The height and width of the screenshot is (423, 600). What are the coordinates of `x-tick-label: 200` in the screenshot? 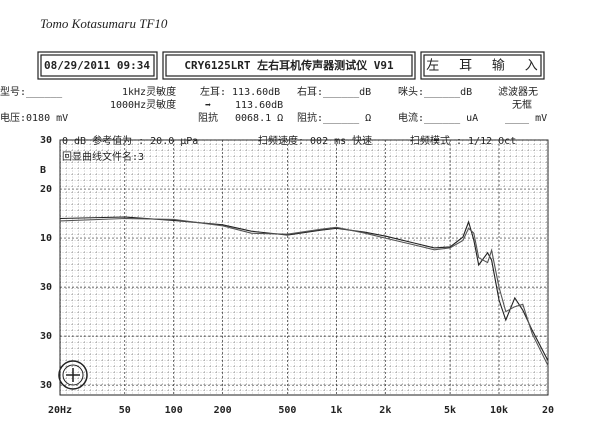 It's located at (223, 410).